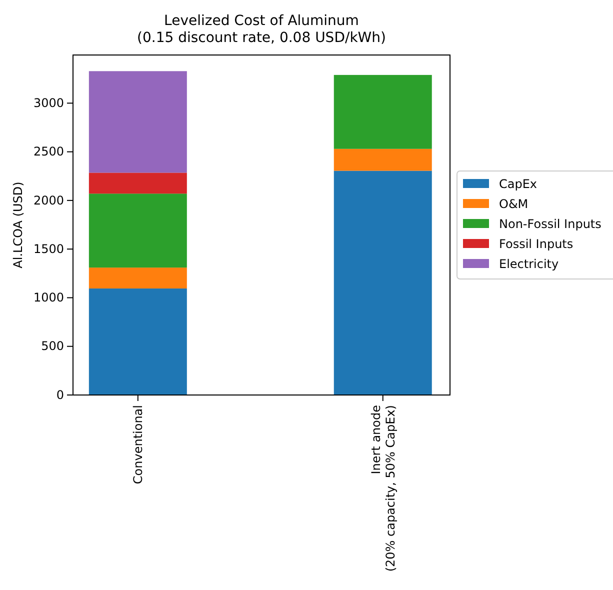 The width and height of the screenshot is (613, 590). What do you see at coordinates (138, 444) in the screenshot?
I see `x-tick-label: Conventional` at bounding box center [138, 444].